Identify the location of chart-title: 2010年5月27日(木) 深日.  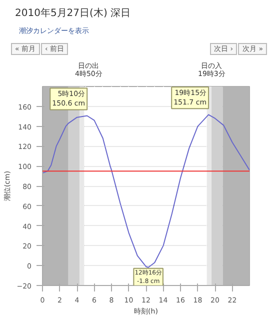
(73, 14).